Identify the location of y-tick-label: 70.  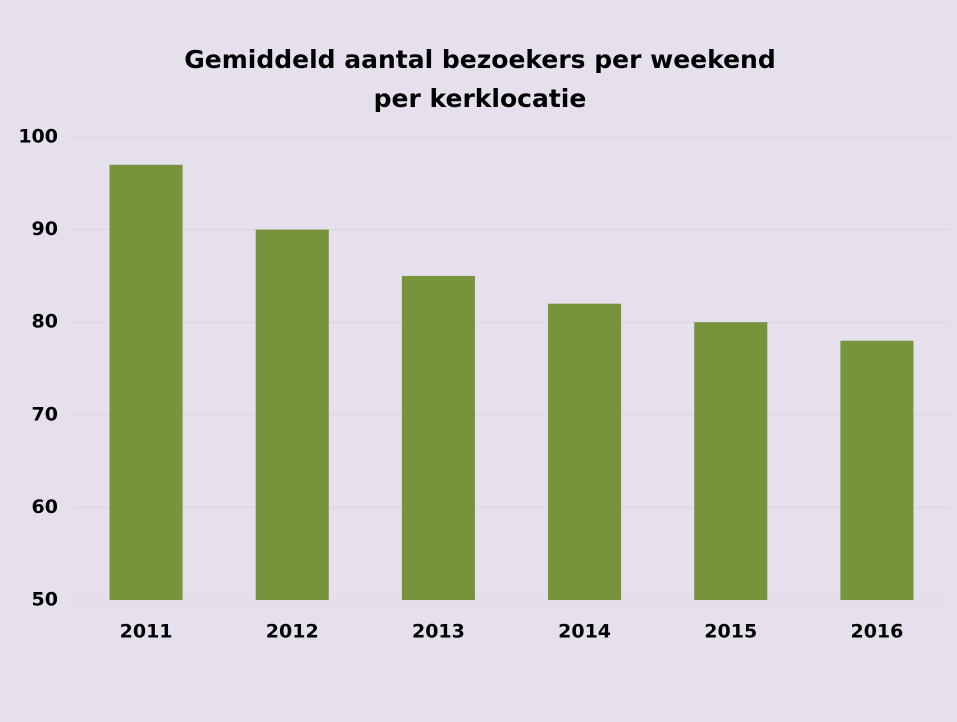
(45, 414).